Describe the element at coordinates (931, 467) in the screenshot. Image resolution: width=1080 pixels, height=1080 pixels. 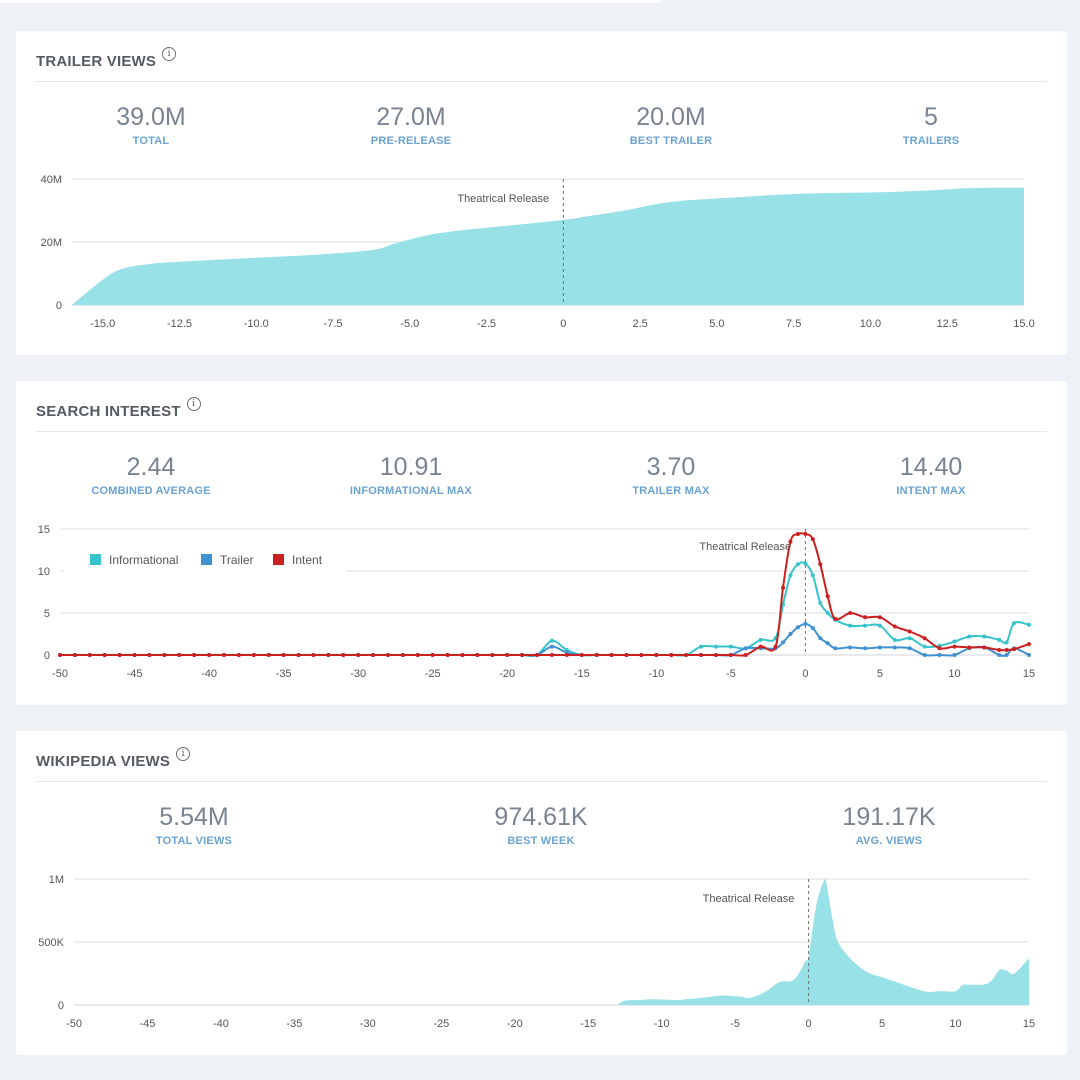
I see `stat-value: 14.40` at that location.